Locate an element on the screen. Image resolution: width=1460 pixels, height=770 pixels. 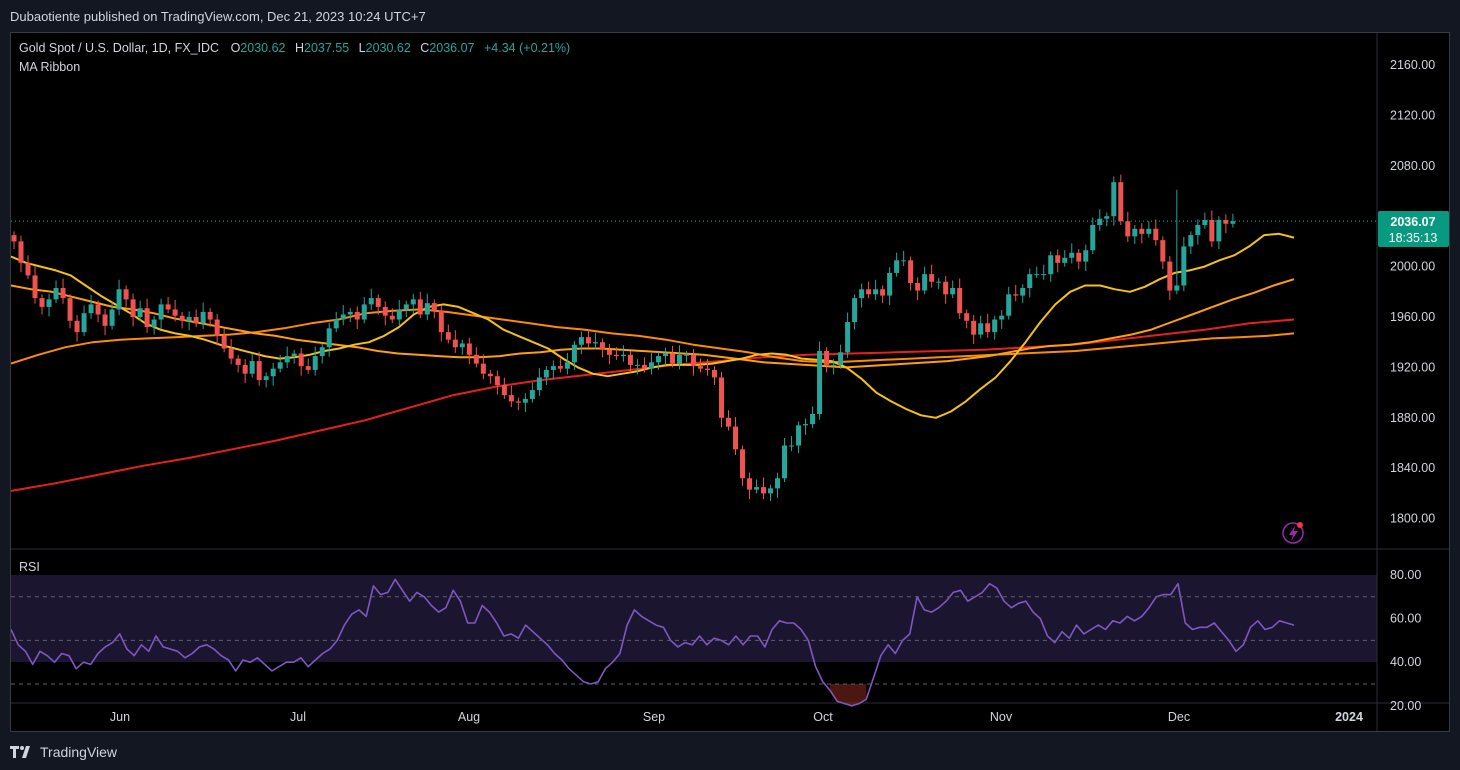
legend-indicator: MA Ribbon is located at coordinates (49, 67).